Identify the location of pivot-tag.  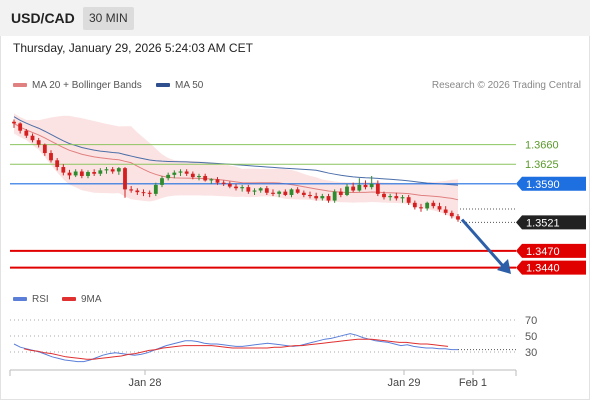
(551, 183).